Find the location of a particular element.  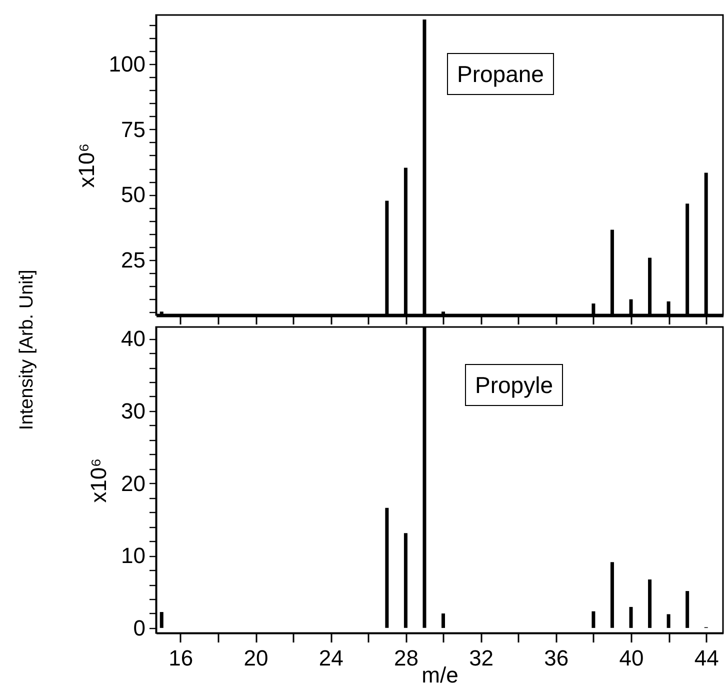

text: Intensity [Arb. Unit] is located at coordinates (27, 350).